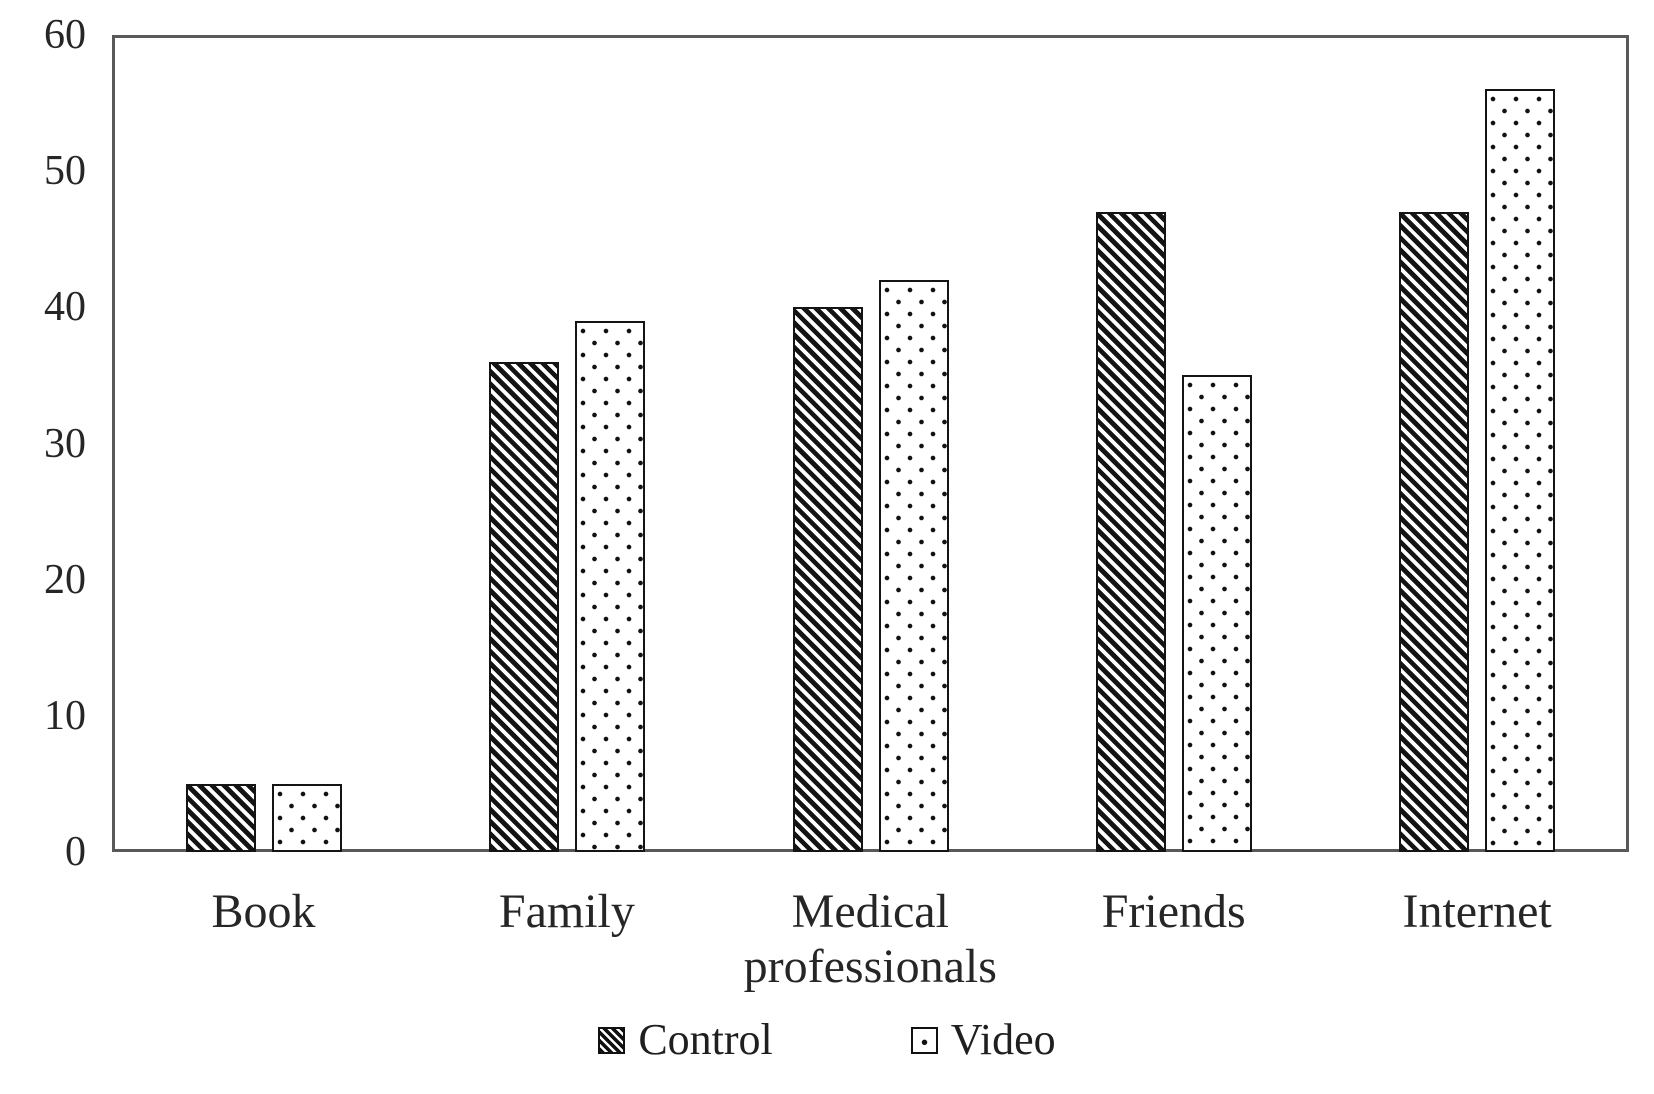  Describe the element at coordinates (220, 817) in the screenshot. I see `bar-control-book` at that location.